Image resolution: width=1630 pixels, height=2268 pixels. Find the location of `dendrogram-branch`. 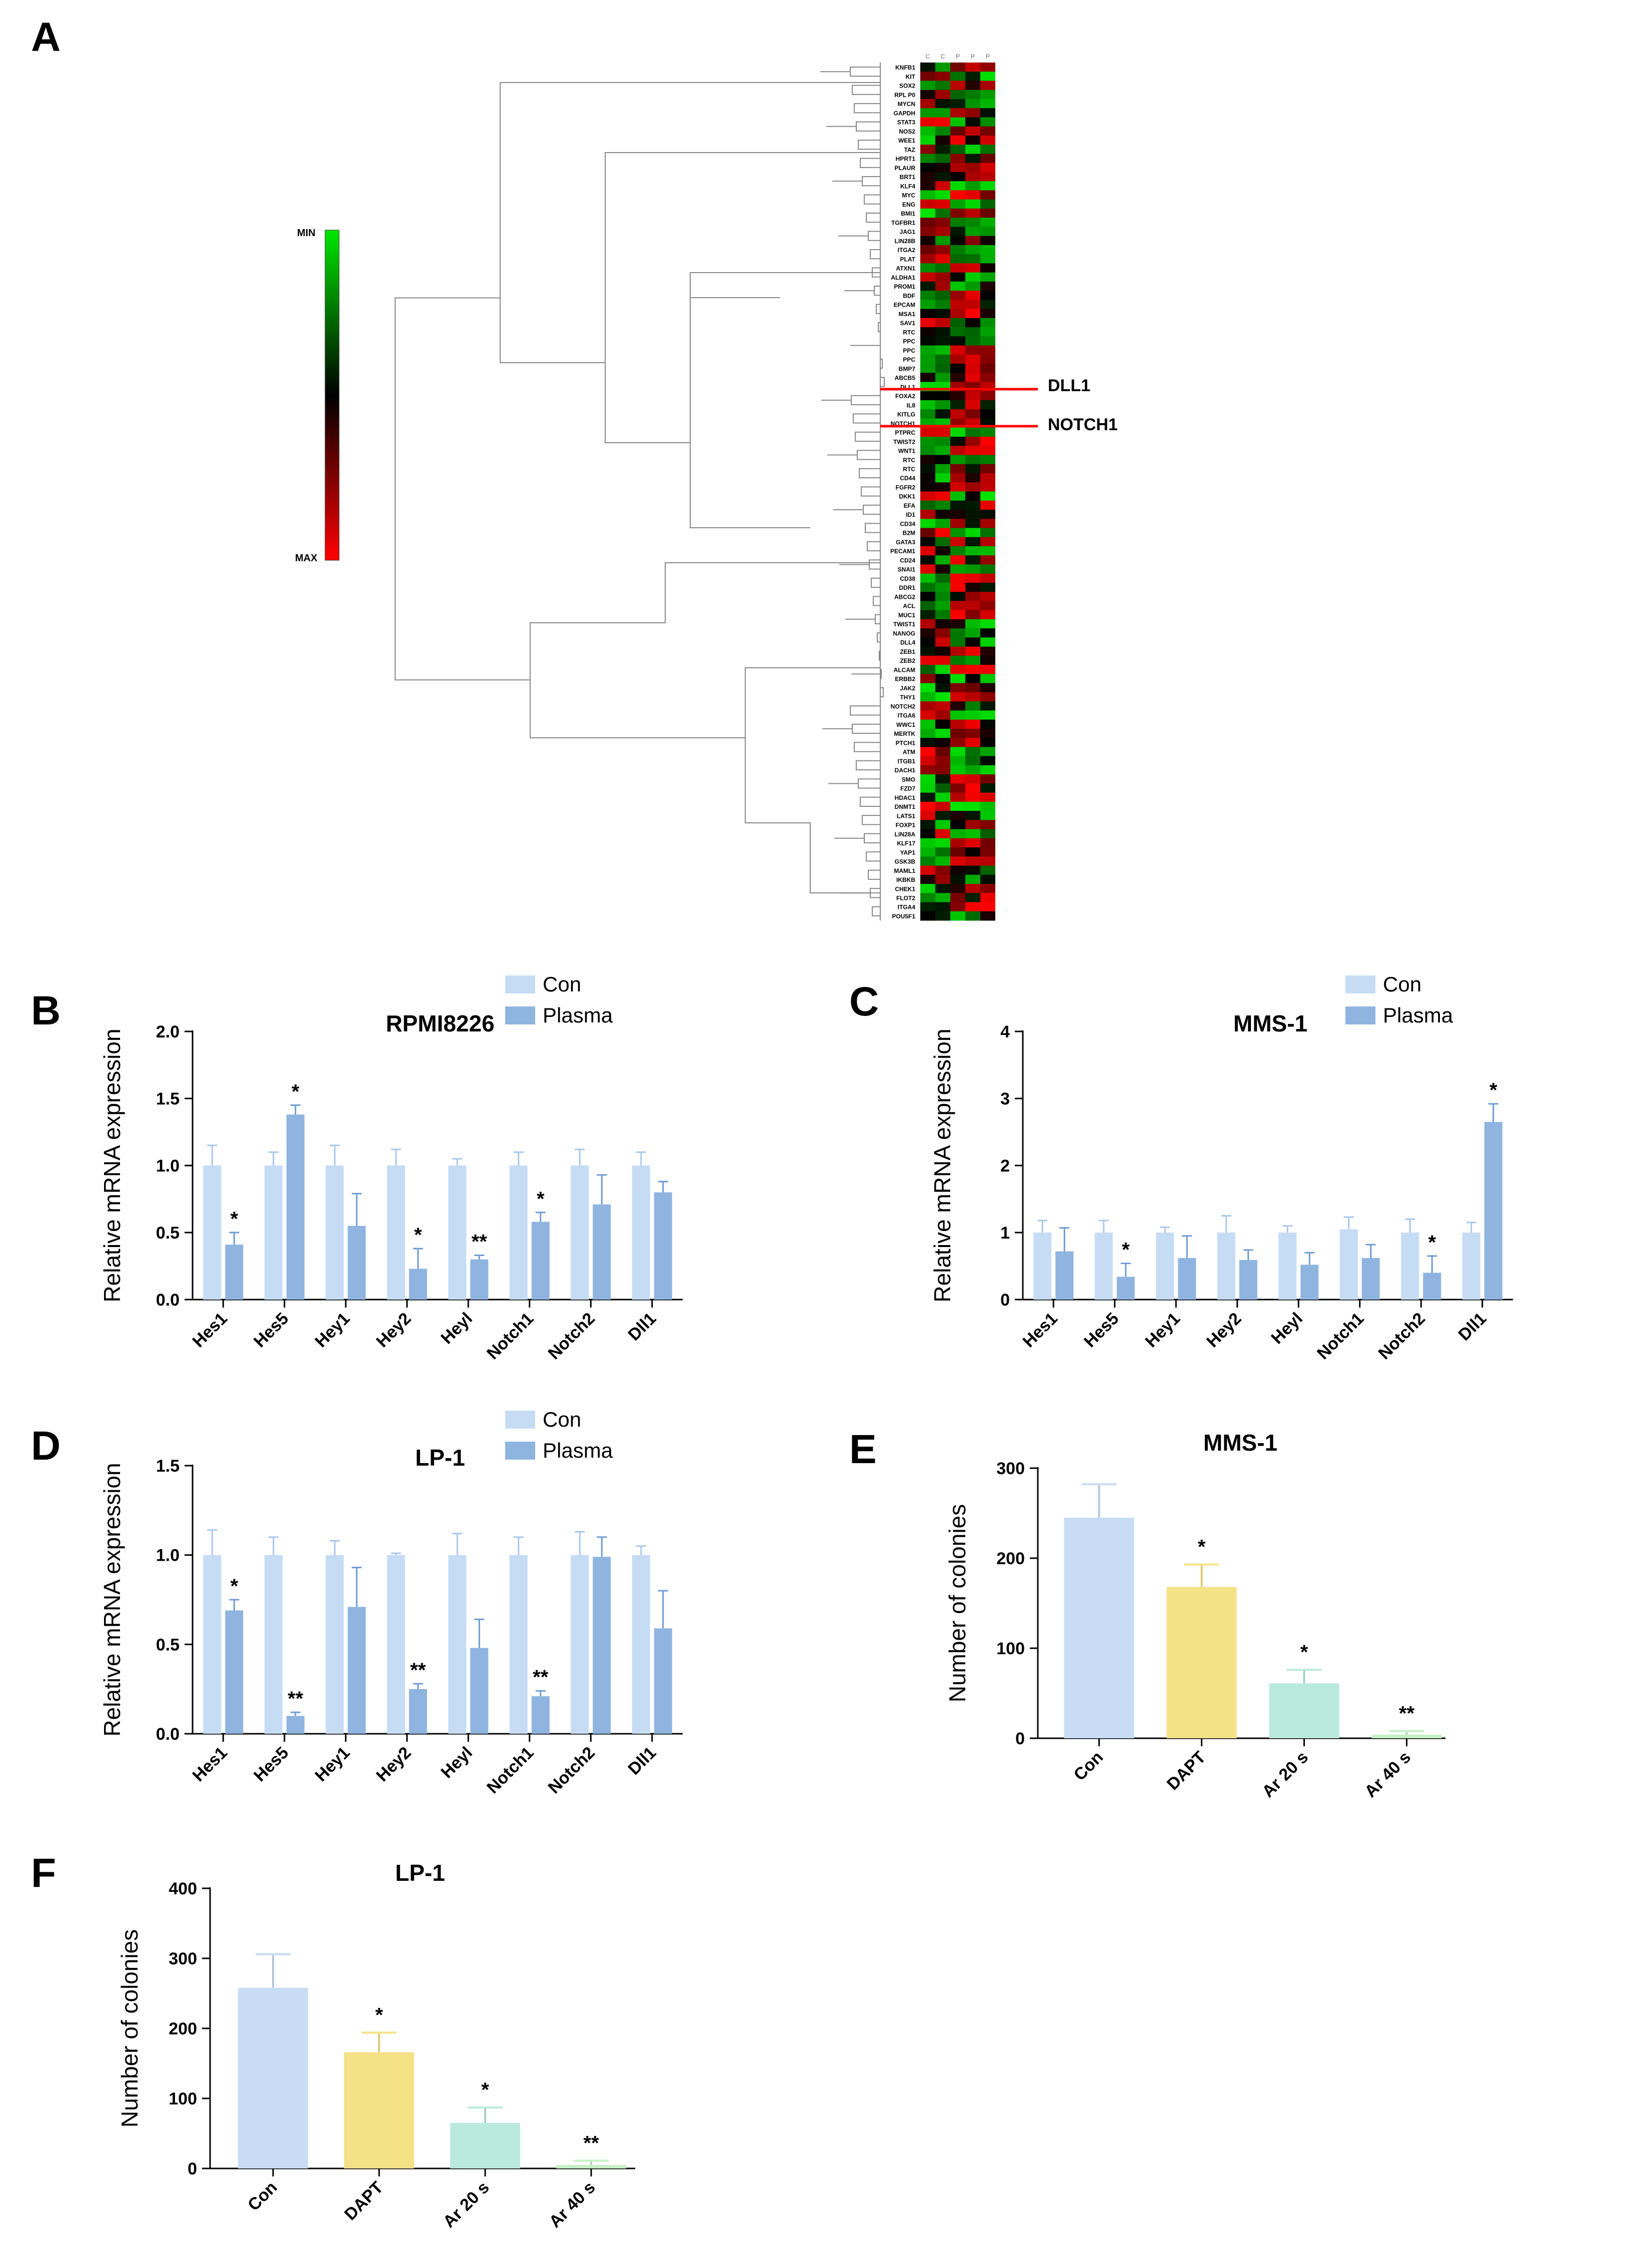

dendrogram-branch is located at coordinates (879, 327).